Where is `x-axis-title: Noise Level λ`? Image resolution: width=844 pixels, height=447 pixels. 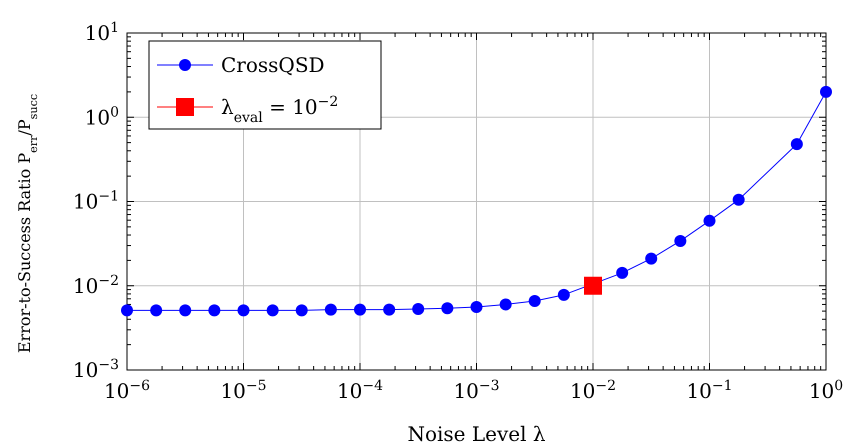 x-axis-title: Noise Level λ is located at coordinates (476, 434).